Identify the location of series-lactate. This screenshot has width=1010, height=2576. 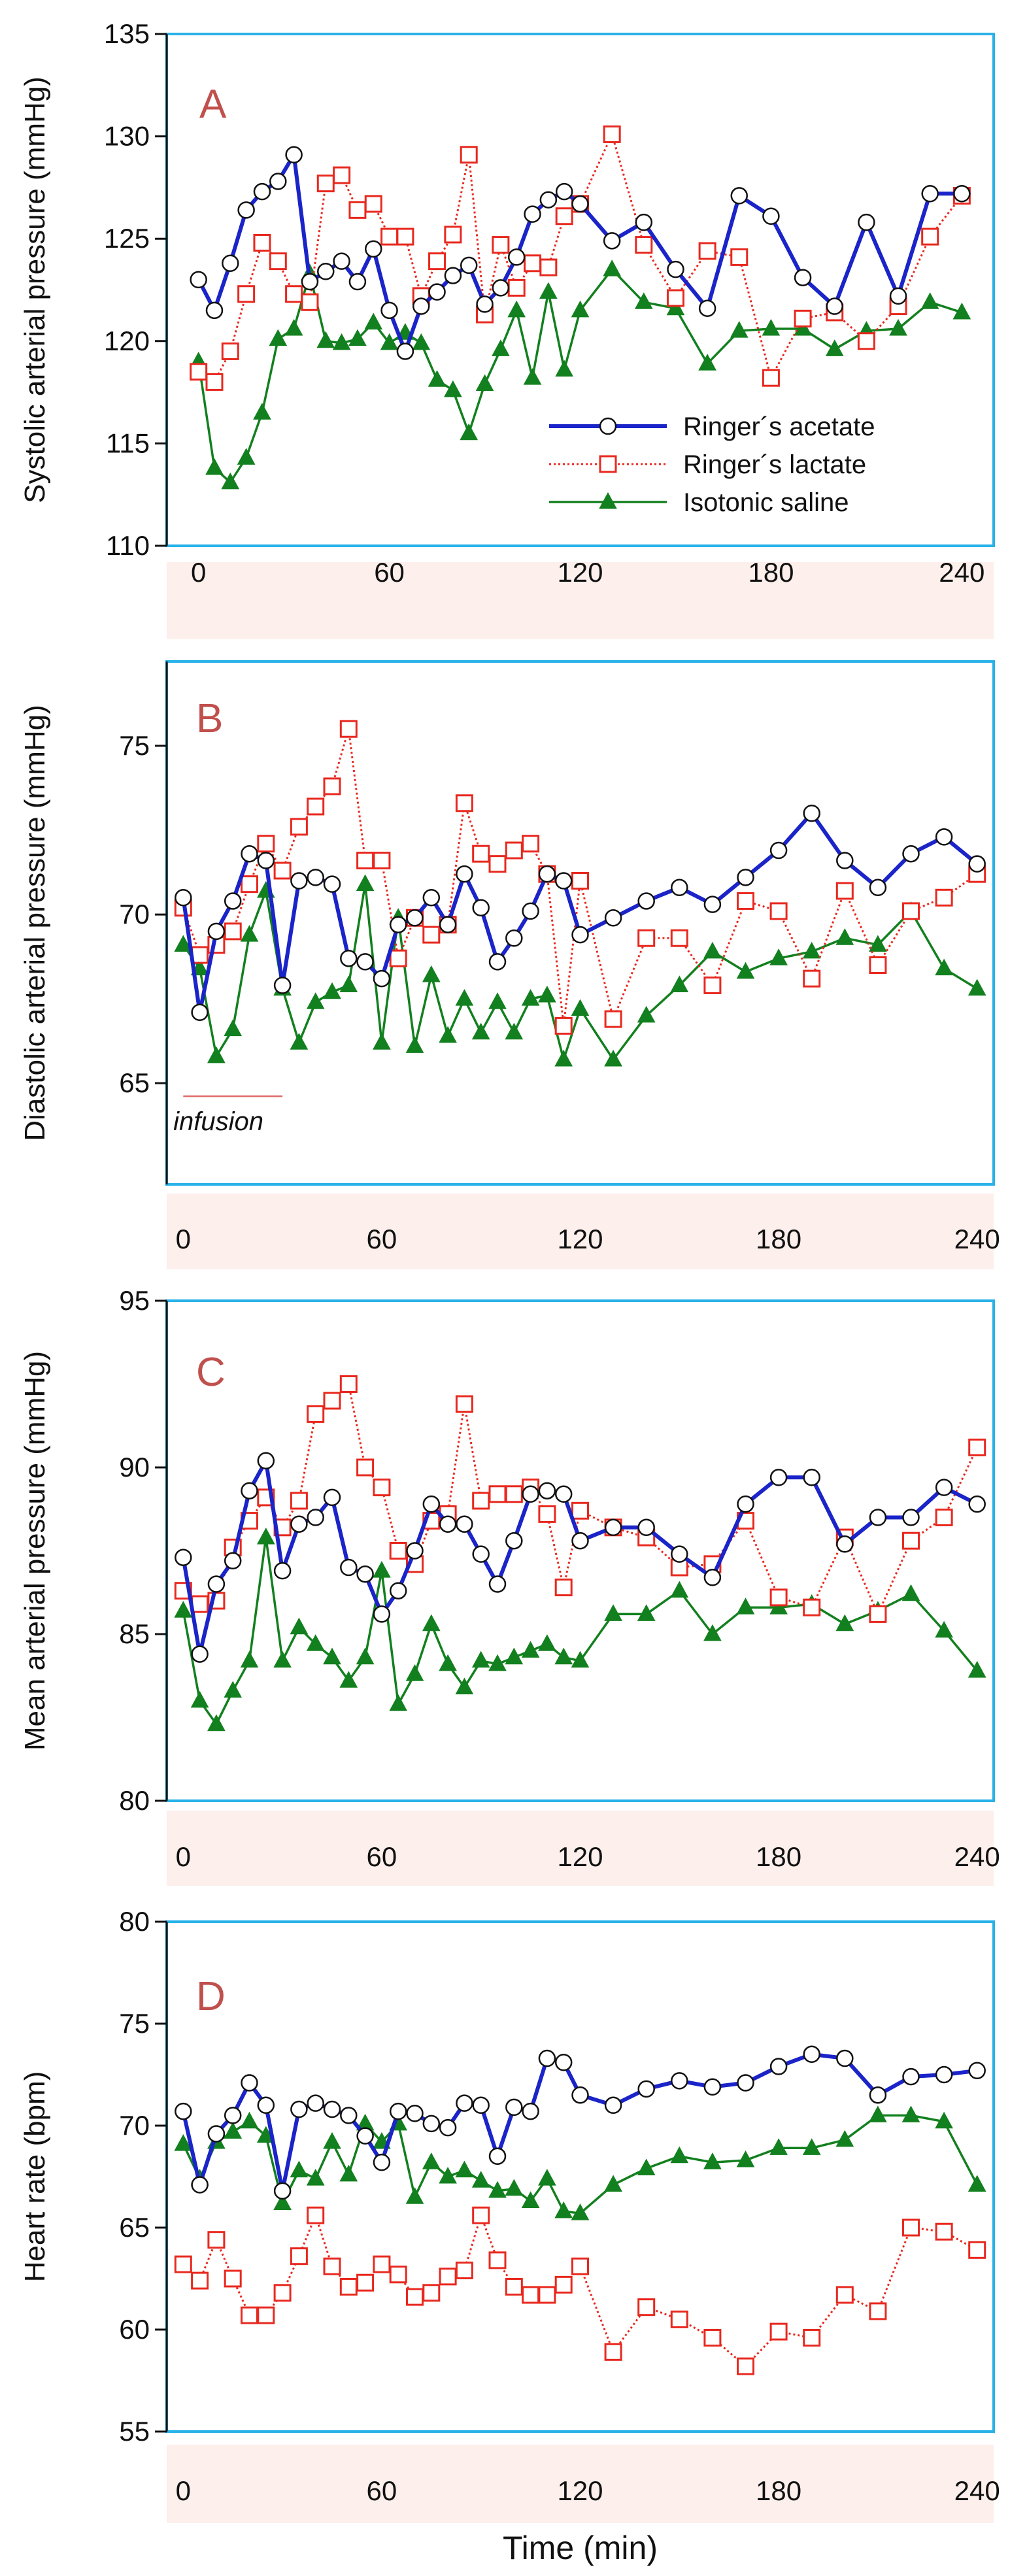
(580, 2291).